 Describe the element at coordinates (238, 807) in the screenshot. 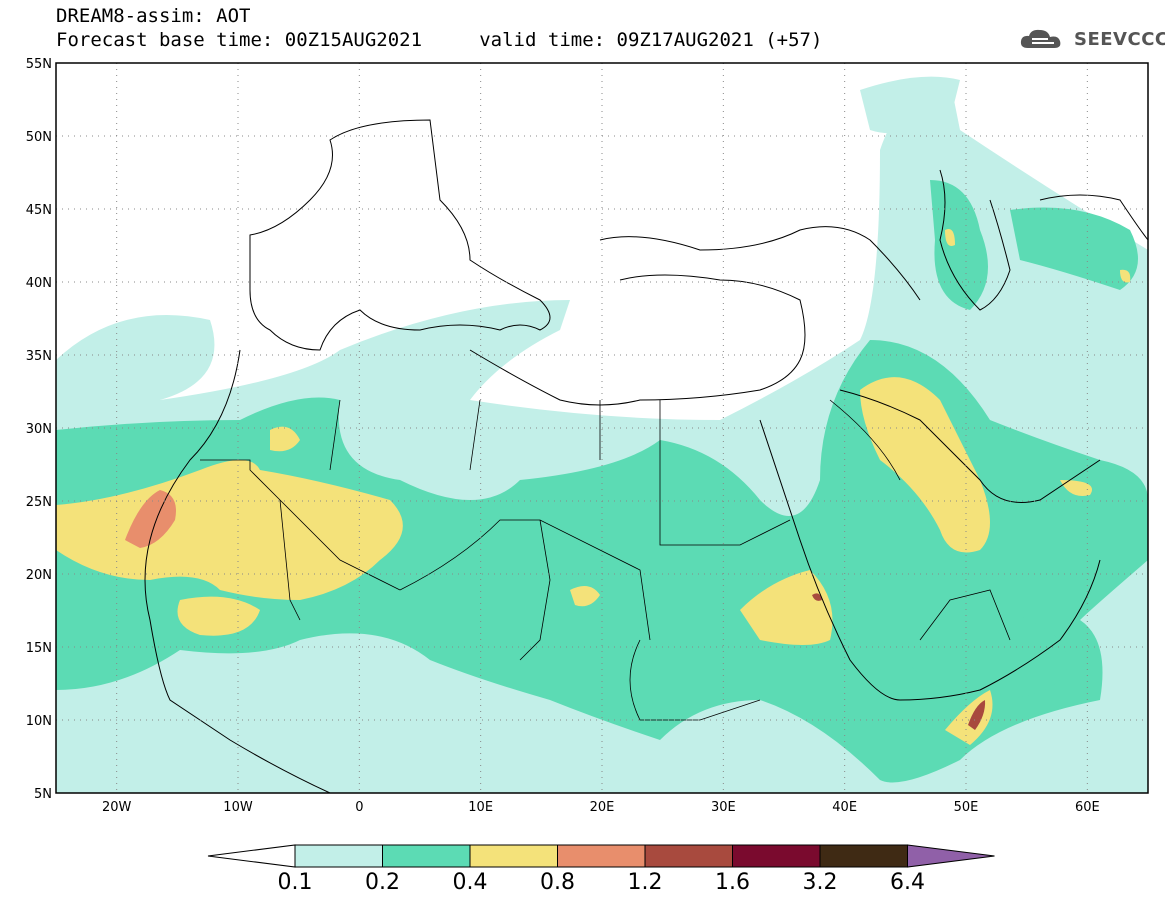

I see `lon-tick-label: 10W` at that location.